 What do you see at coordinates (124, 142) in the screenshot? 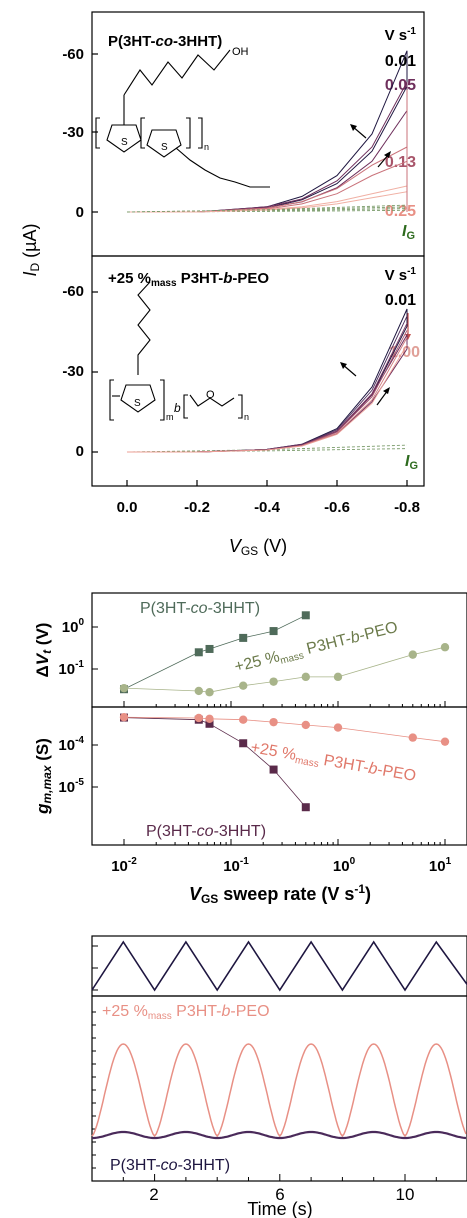
I see `s-label-1: S` at bounding box center [124, 142].